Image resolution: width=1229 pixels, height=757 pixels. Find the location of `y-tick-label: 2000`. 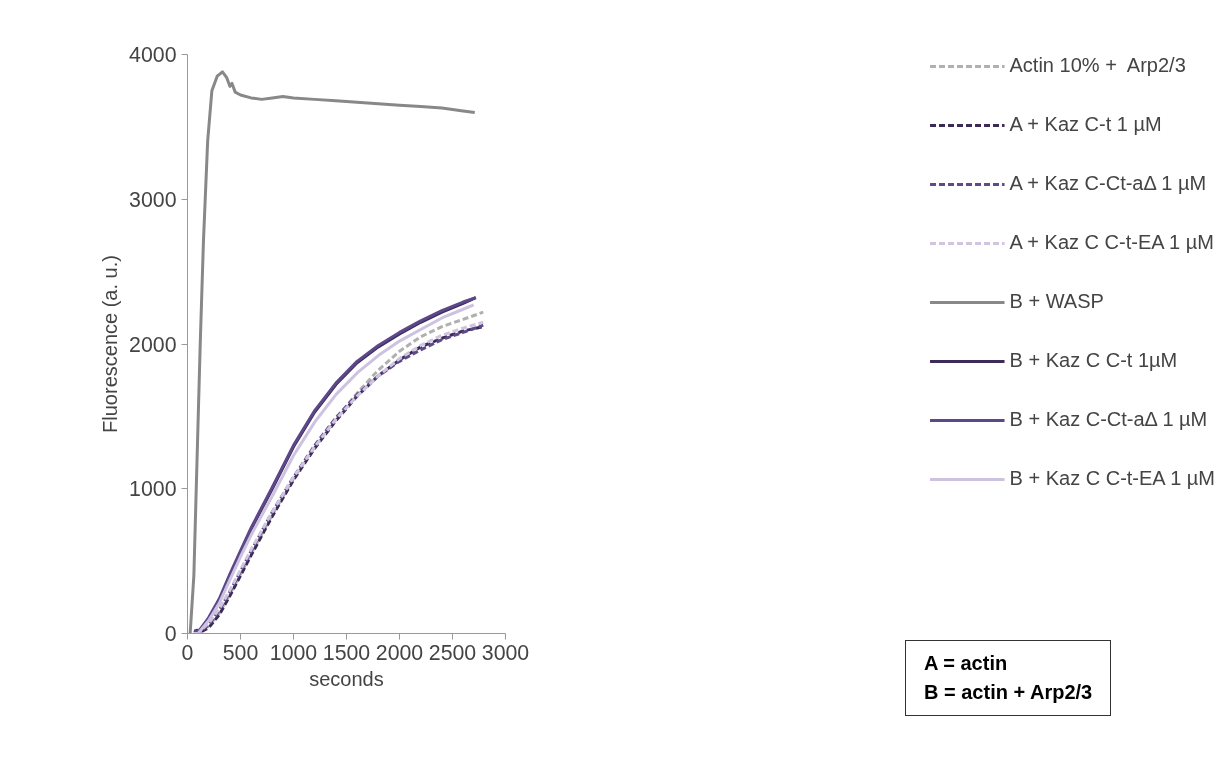

y-tick-label: 2000 is located at coordinates (153, 344).